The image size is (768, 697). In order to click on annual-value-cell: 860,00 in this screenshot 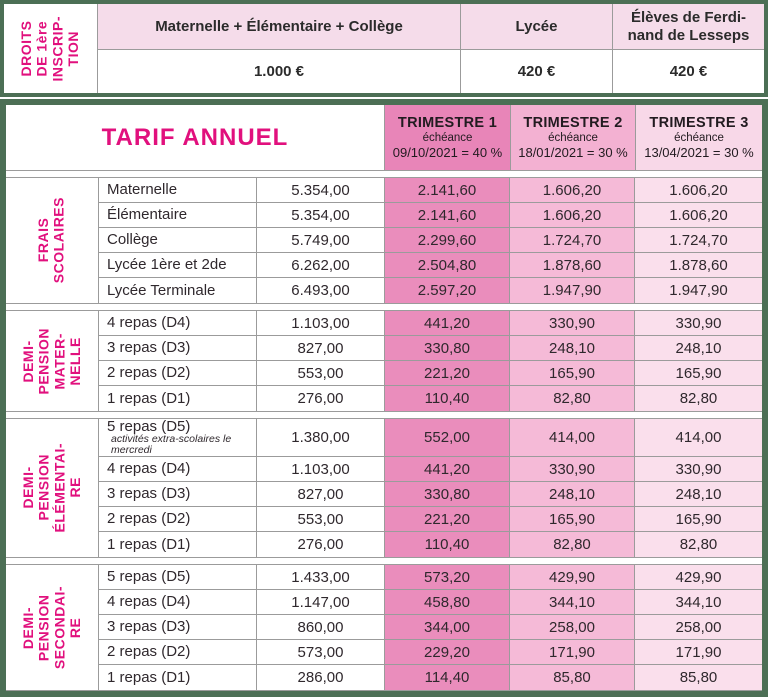, I will do `click(320, 627)`.